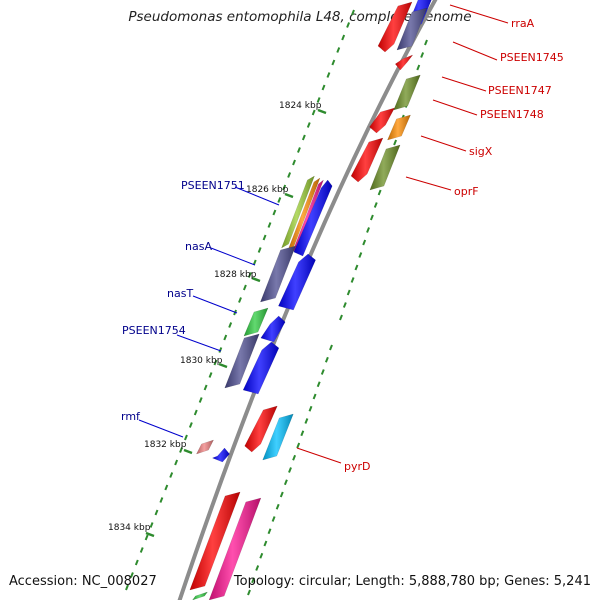 The width and height of the screenshot is (600, 600). What do you see at coordinates (235, 275) in the screenshot?
I see `kbp-label-1828: 1828 kbp` at bounding box center [235, 275].